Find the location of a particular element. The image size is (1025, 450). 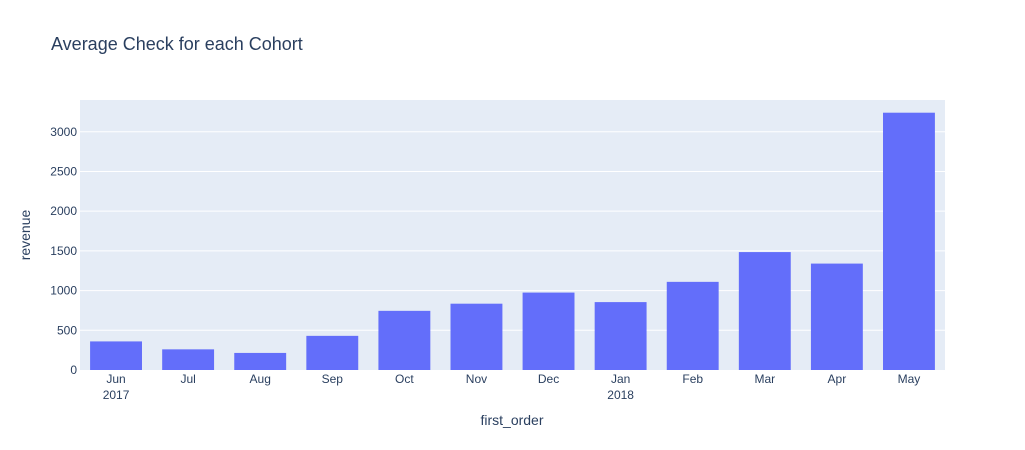

chart-title: Average Check for each Cohort is located at coordinates (177, 44).